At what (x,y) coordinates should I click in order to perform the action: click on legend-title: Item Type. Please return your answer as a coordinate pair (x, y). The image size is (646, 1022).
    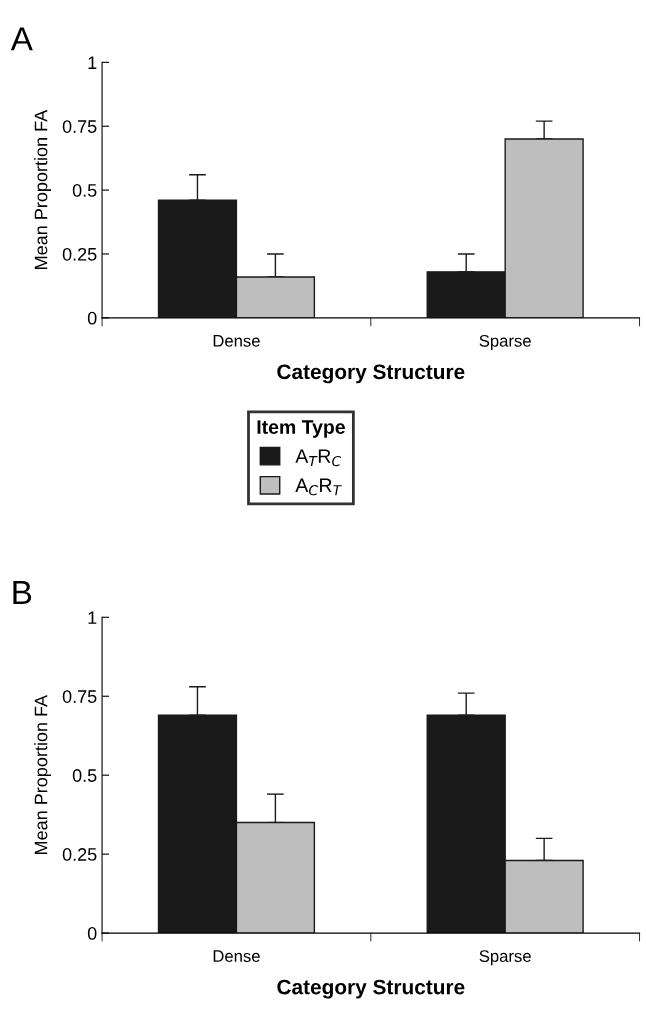
    Looking at the image, I should click on (301, 429).